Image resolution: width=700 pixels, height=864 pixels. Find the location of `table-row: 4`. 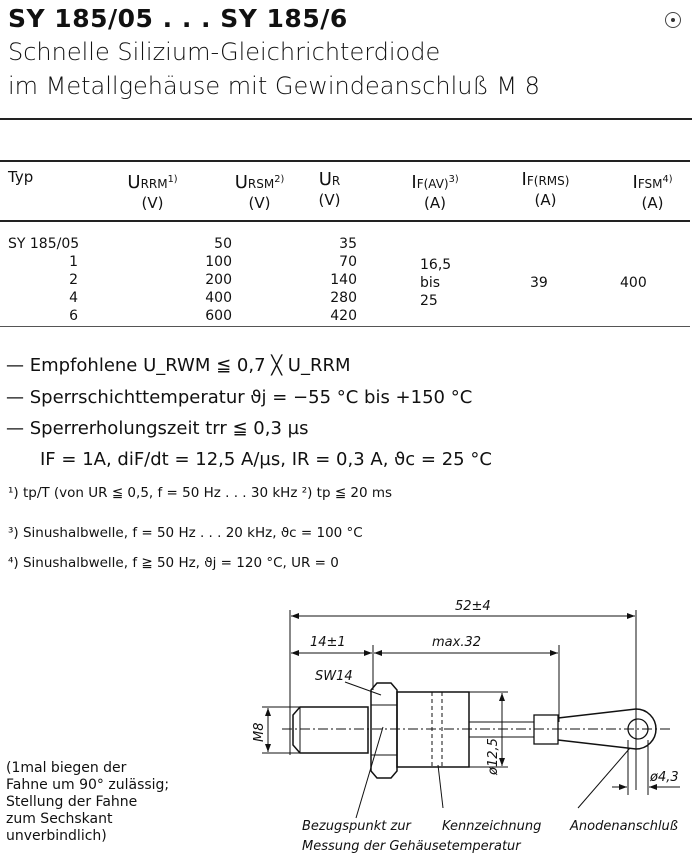

table-row: 4 is located at coordinates (73, 298).